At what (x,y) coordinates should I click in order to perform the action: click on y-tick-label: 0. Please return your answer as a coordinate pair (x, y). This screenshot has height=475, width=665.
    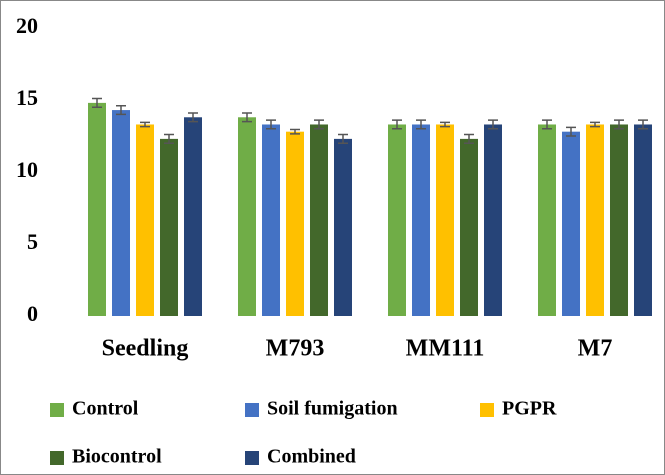
    Looking at the image, I should click on (32, 313).